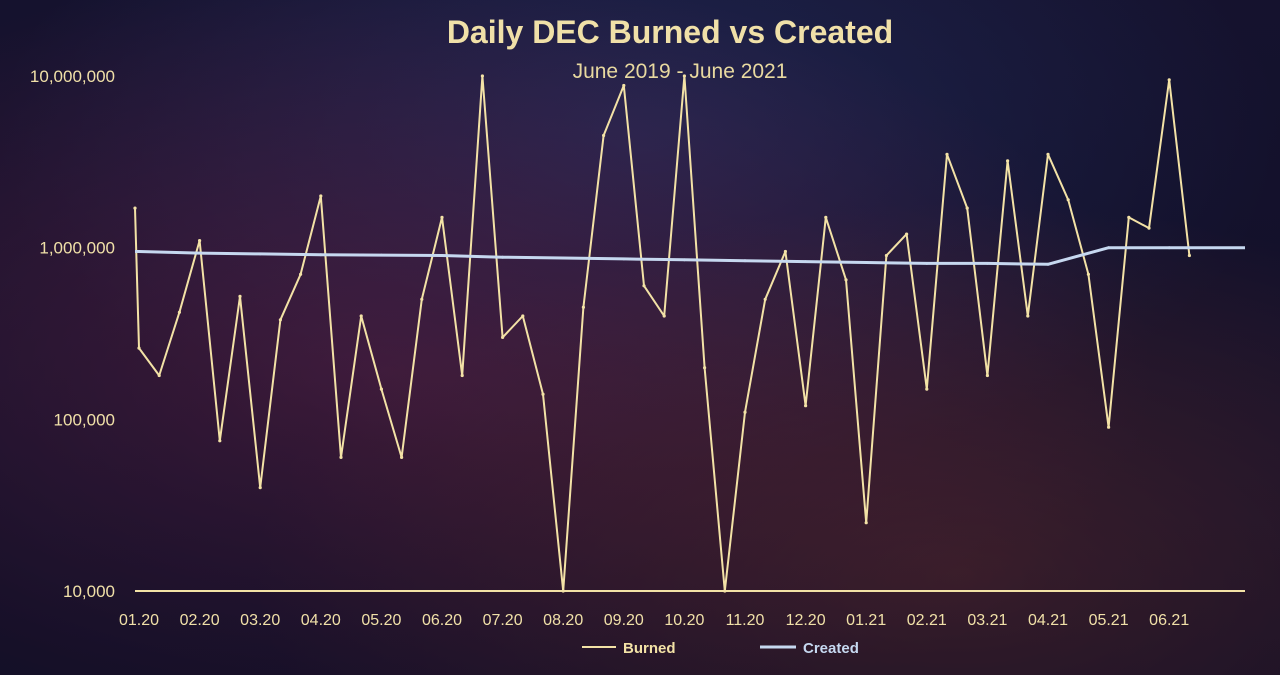  What do you see at coordinates (987, 620) in the screenshot?
I see `x-tick-label: 03.21` at bounding box center [987, 620].